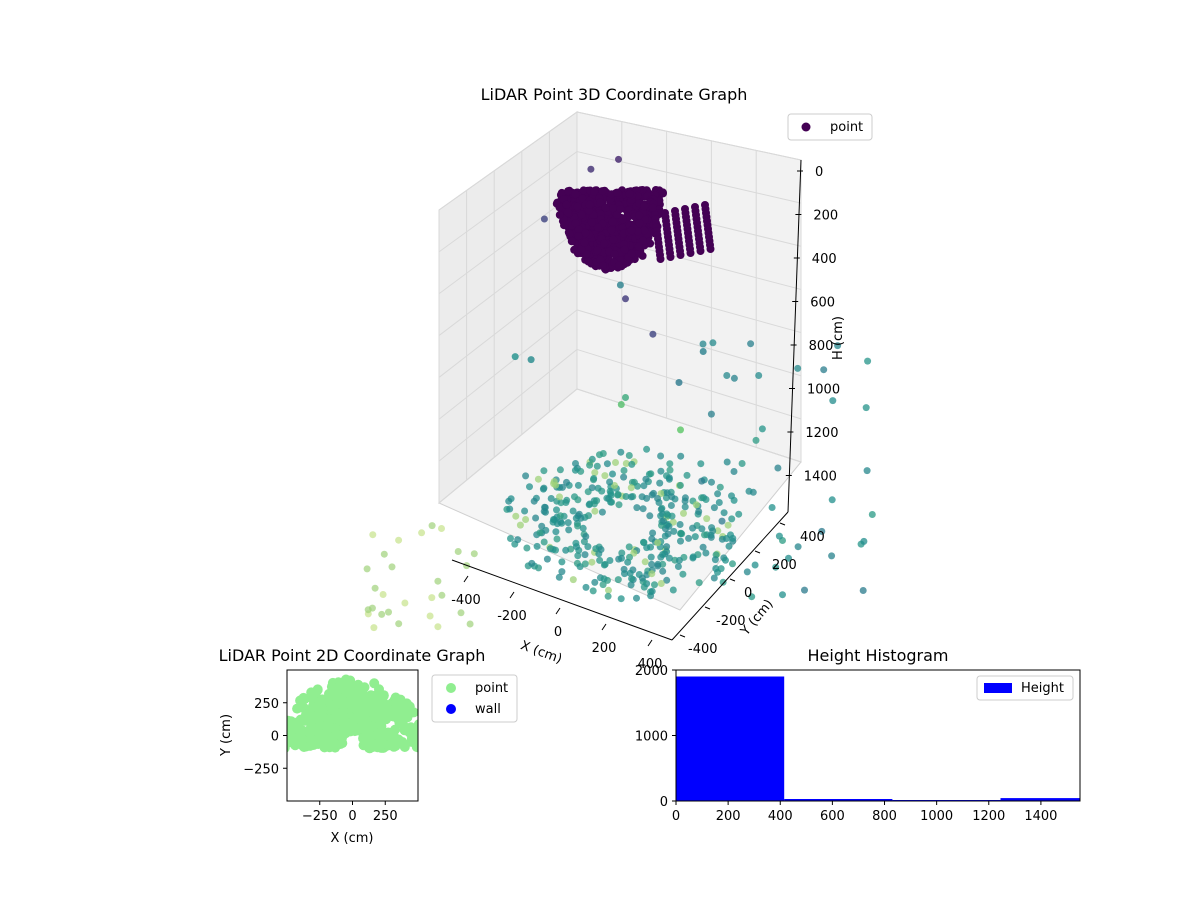 The height and width of the screenshot is (900, 1200). Describe the element at coordinates (650, 664) in the screenshot. I see `x-tick-label: 400` at that location.